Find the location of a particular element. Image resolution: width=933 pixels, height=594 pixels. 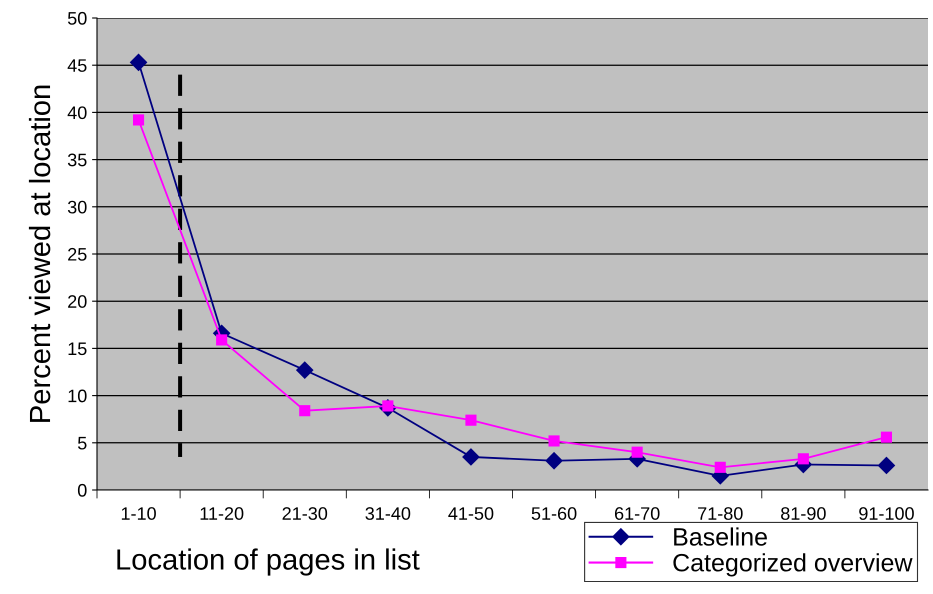

y-tick-label: 15 is located at coordinates (77, 349).